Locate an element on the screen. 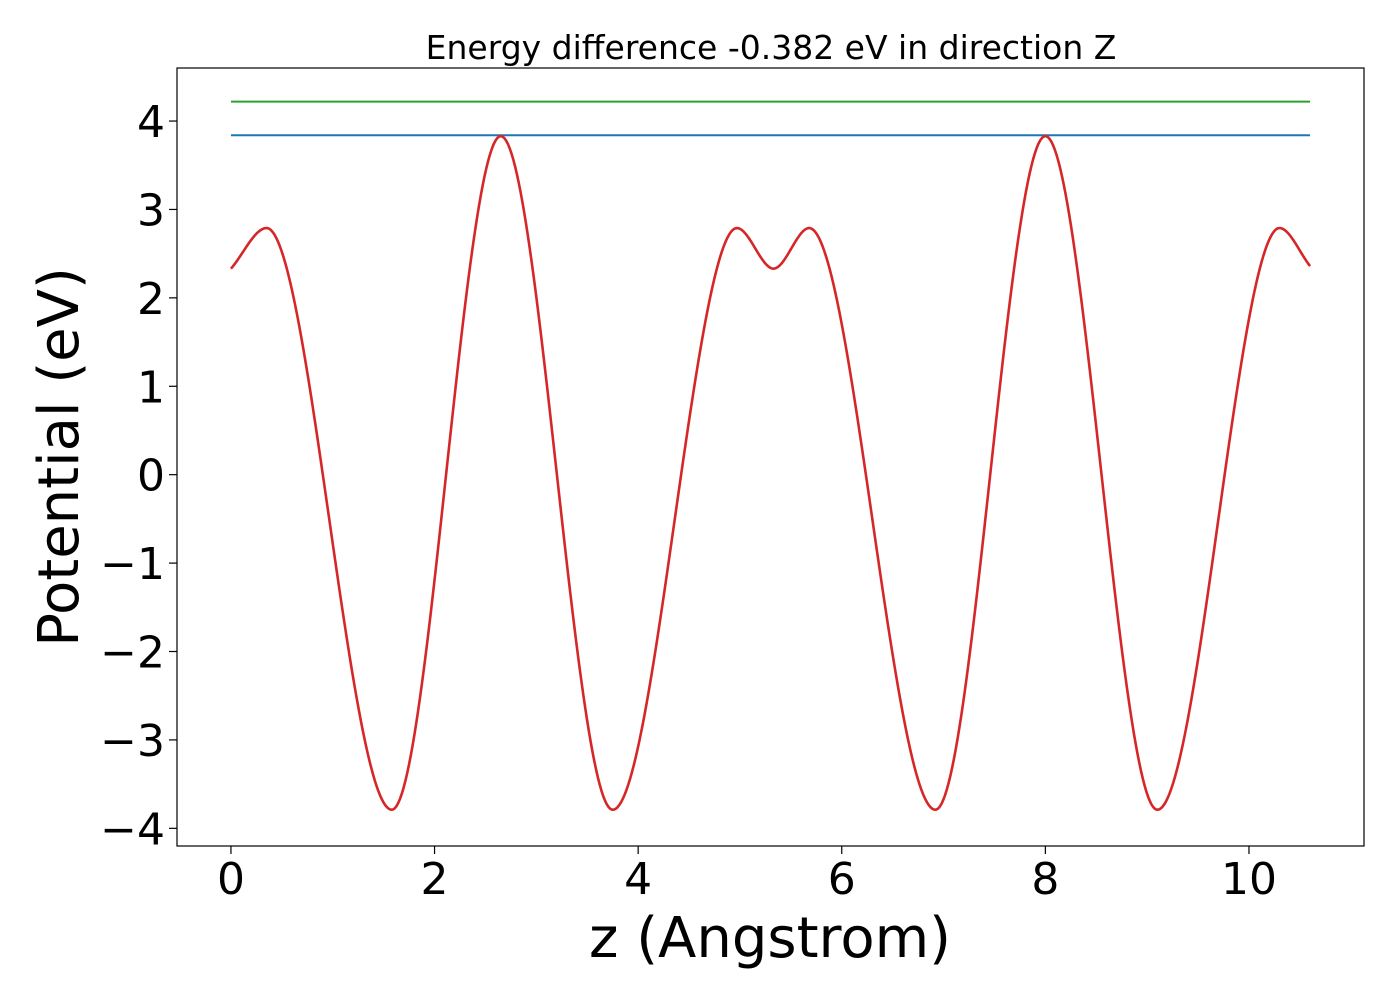  x-axis: 0 2 4 6 8 10 is located at coordinates (747, 875).